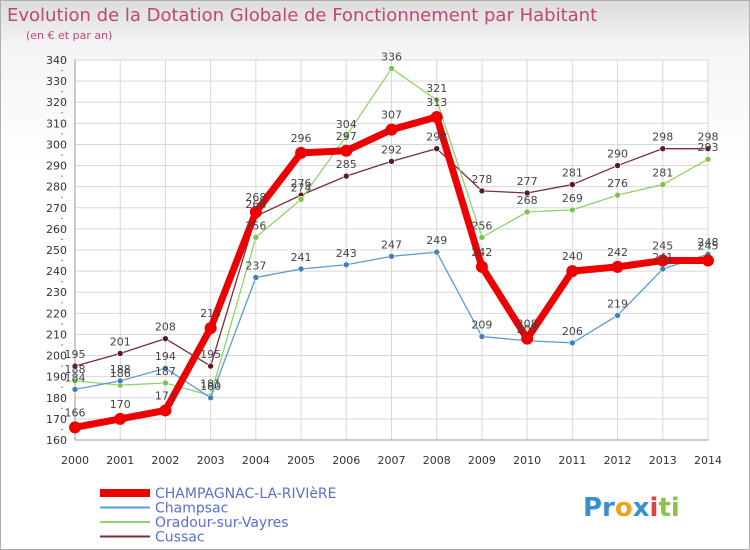  What do you see at coordinates (346, 136) in the screenshot?
I see `data-label: 297` at bounding box center [346, 136].